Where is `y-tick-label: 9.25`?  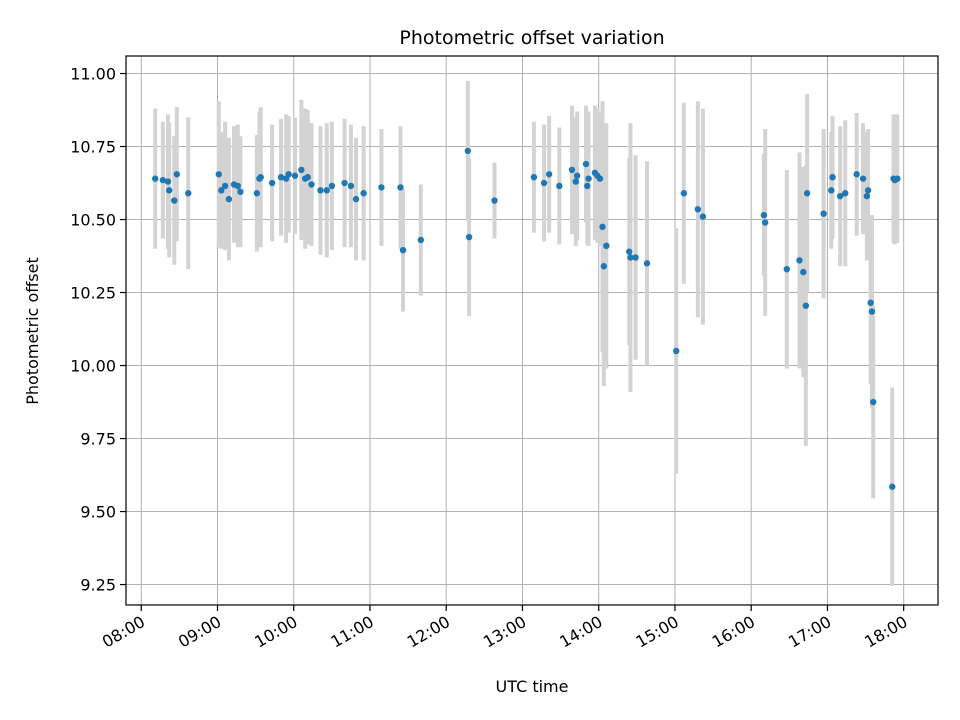 y-tick-label: 9.25 is located at coordinates (98, 585).